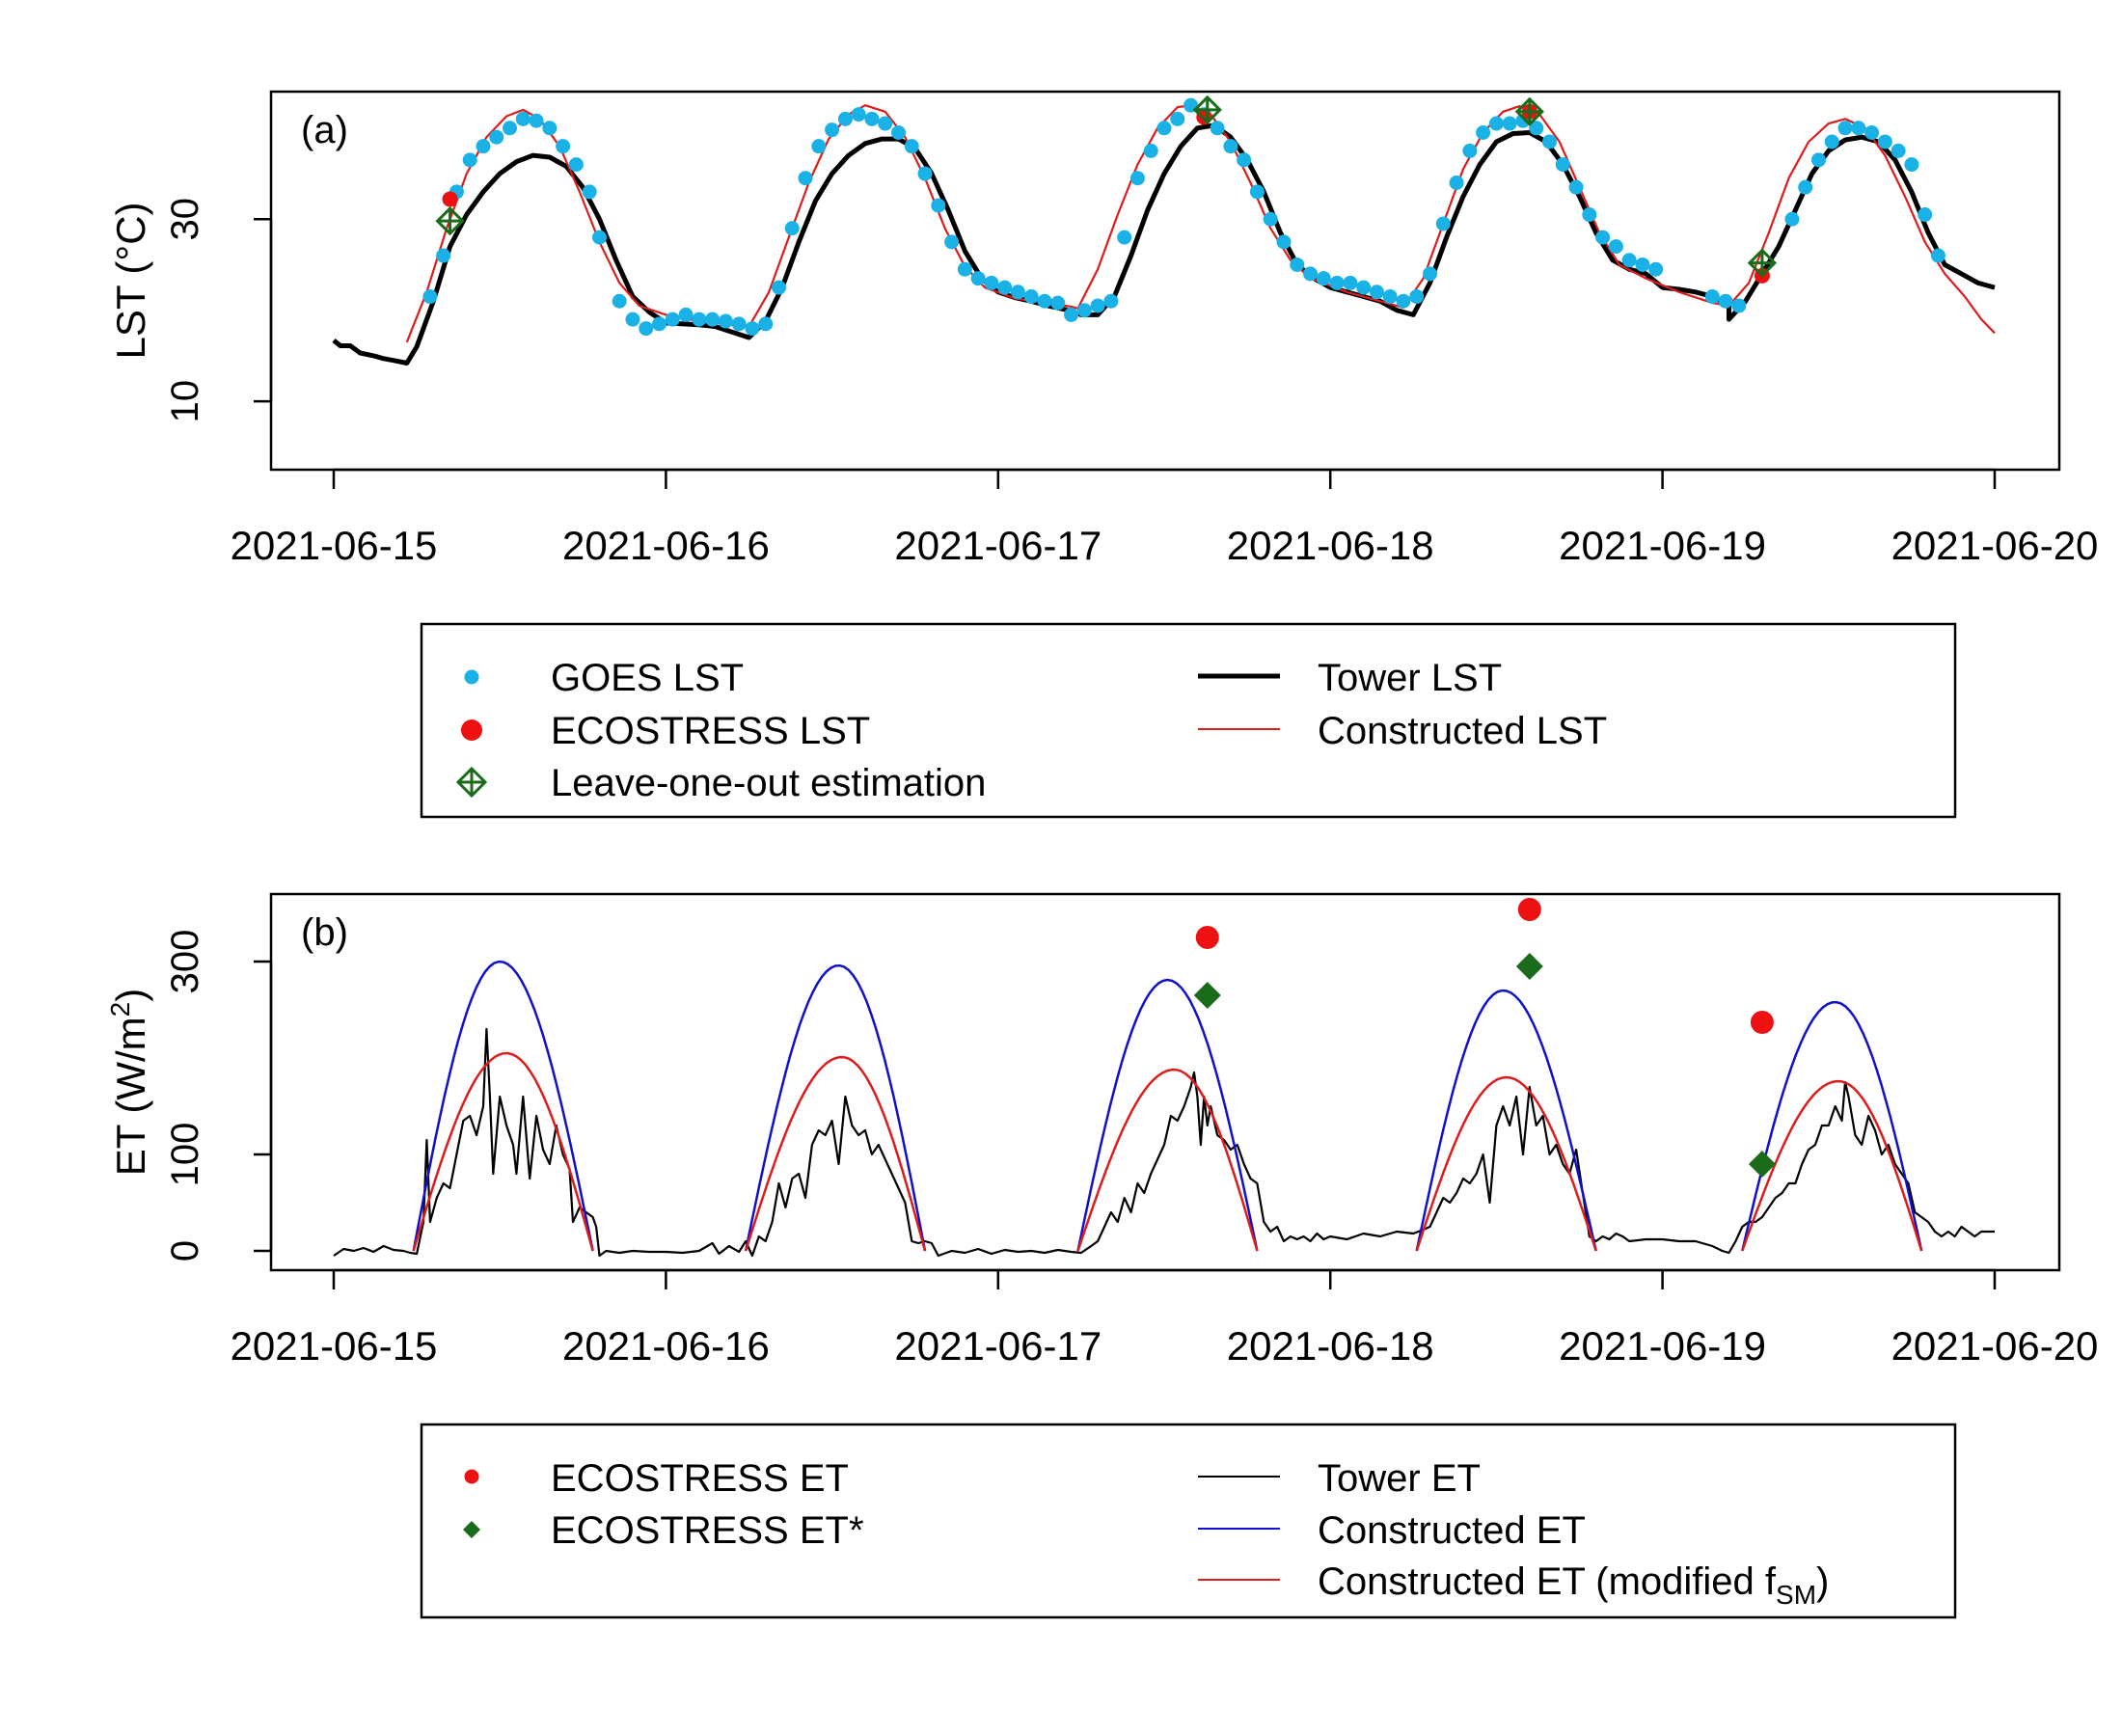  What do you see at coordinates (1410, 678) in the screenshot?
I see `legend-tower-label: Tower LST` at bounding box center [1410, 678].